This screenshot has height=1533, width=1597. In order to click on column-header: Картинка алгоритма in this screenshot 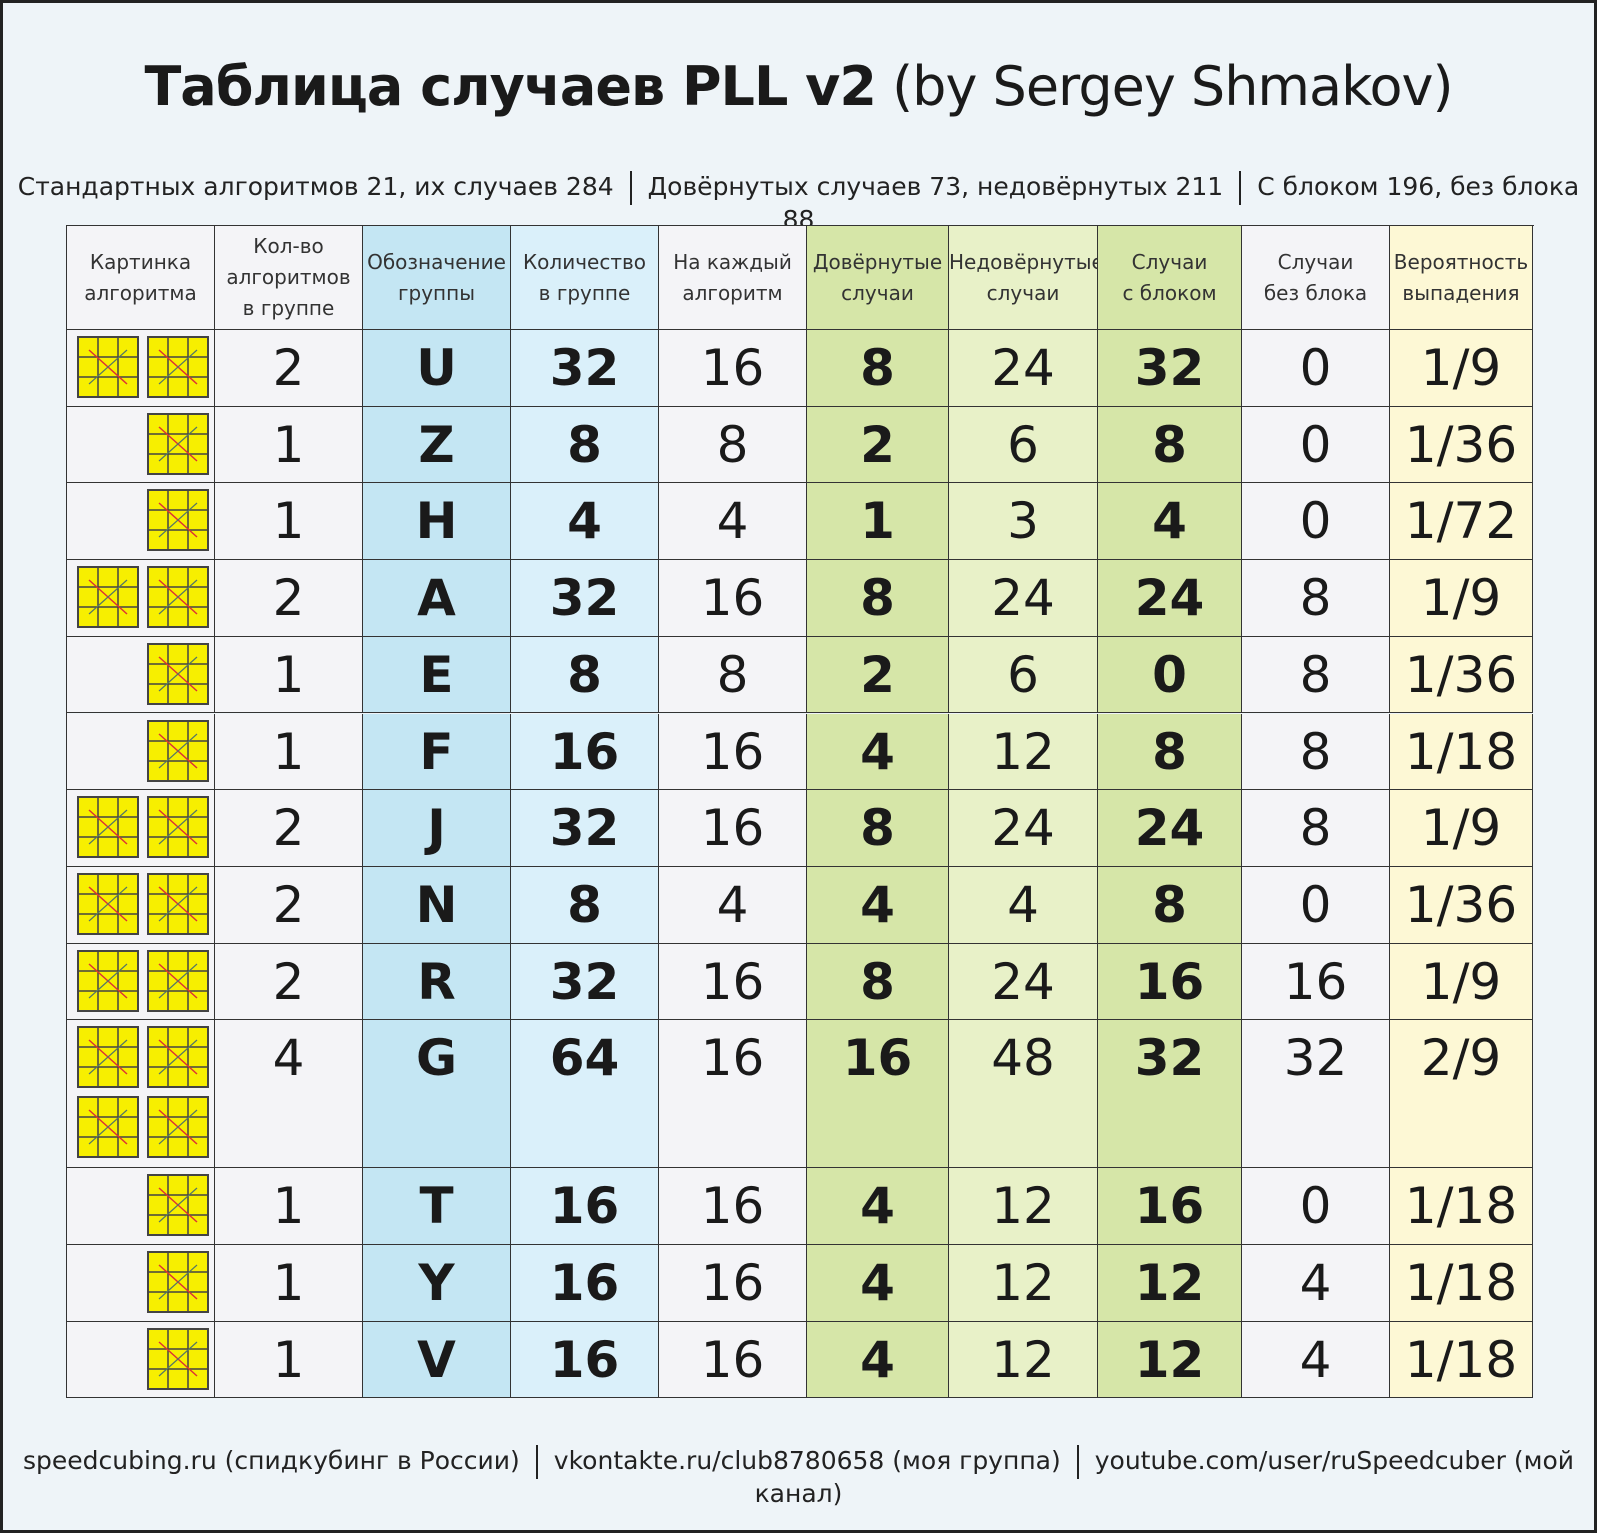, I will do `click(141, 278)`.